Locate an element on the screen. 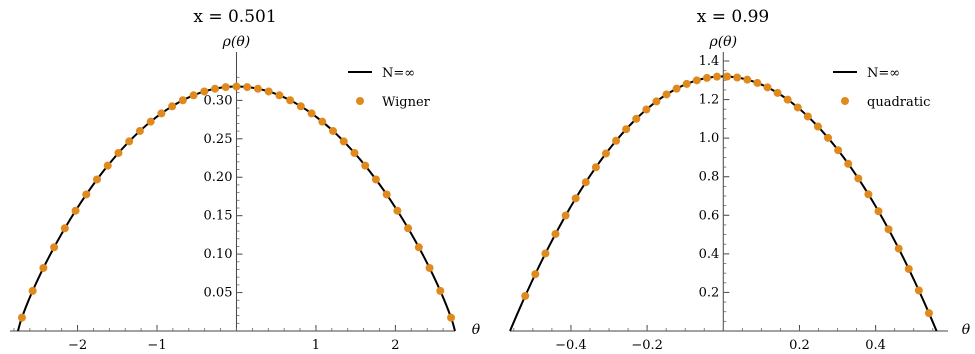  y-tick-label: 0.6 is located at coordinates (709, 215).